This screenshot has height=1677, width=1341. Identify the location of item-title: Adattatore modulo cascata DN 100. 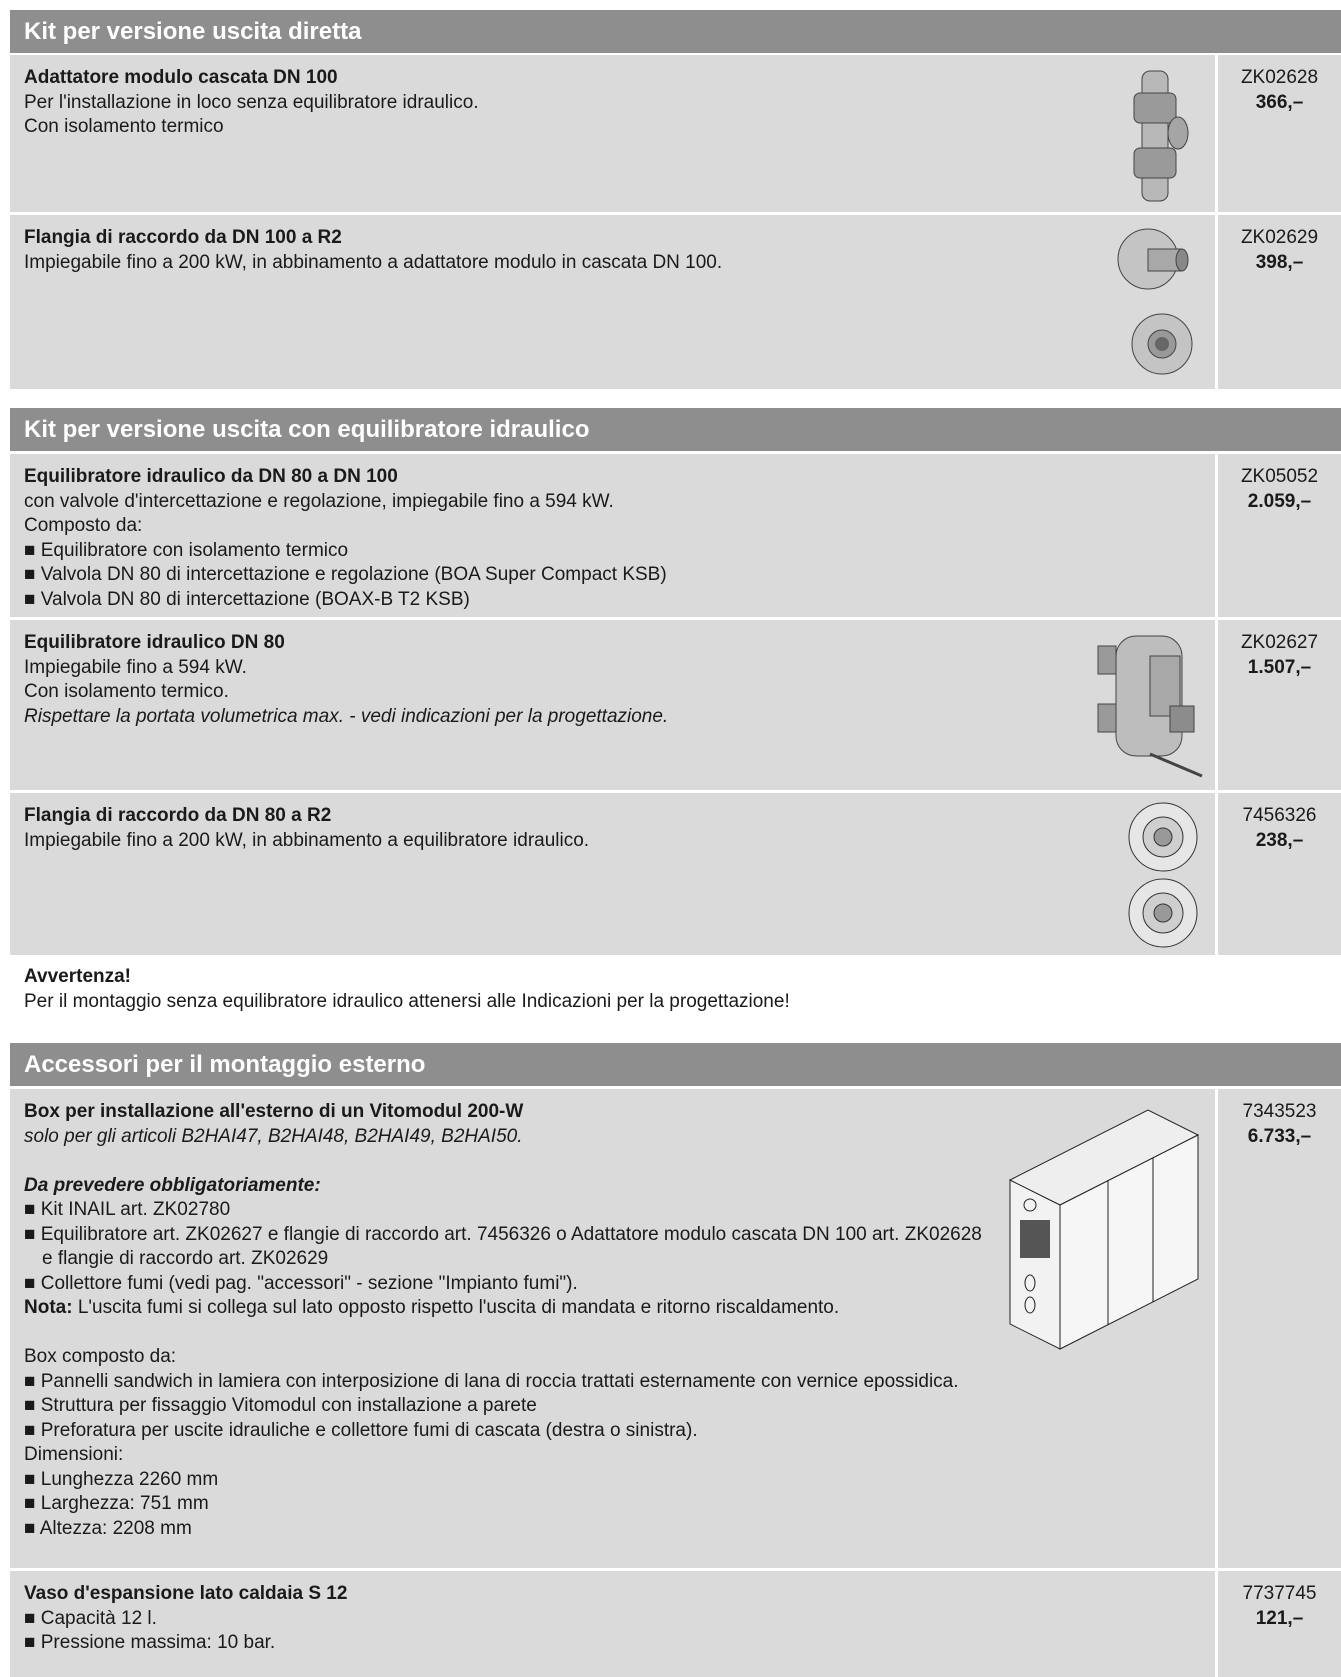
(181, 77).